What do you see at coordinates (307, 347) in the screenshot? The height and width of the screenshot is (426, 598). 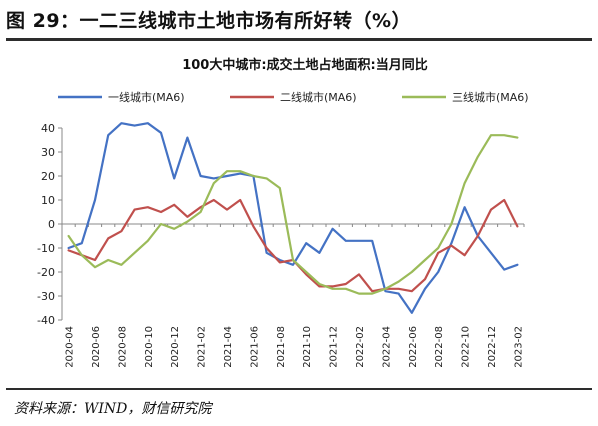 I see `x-tick-label: 2021-10` at bounding box center [307, 347].